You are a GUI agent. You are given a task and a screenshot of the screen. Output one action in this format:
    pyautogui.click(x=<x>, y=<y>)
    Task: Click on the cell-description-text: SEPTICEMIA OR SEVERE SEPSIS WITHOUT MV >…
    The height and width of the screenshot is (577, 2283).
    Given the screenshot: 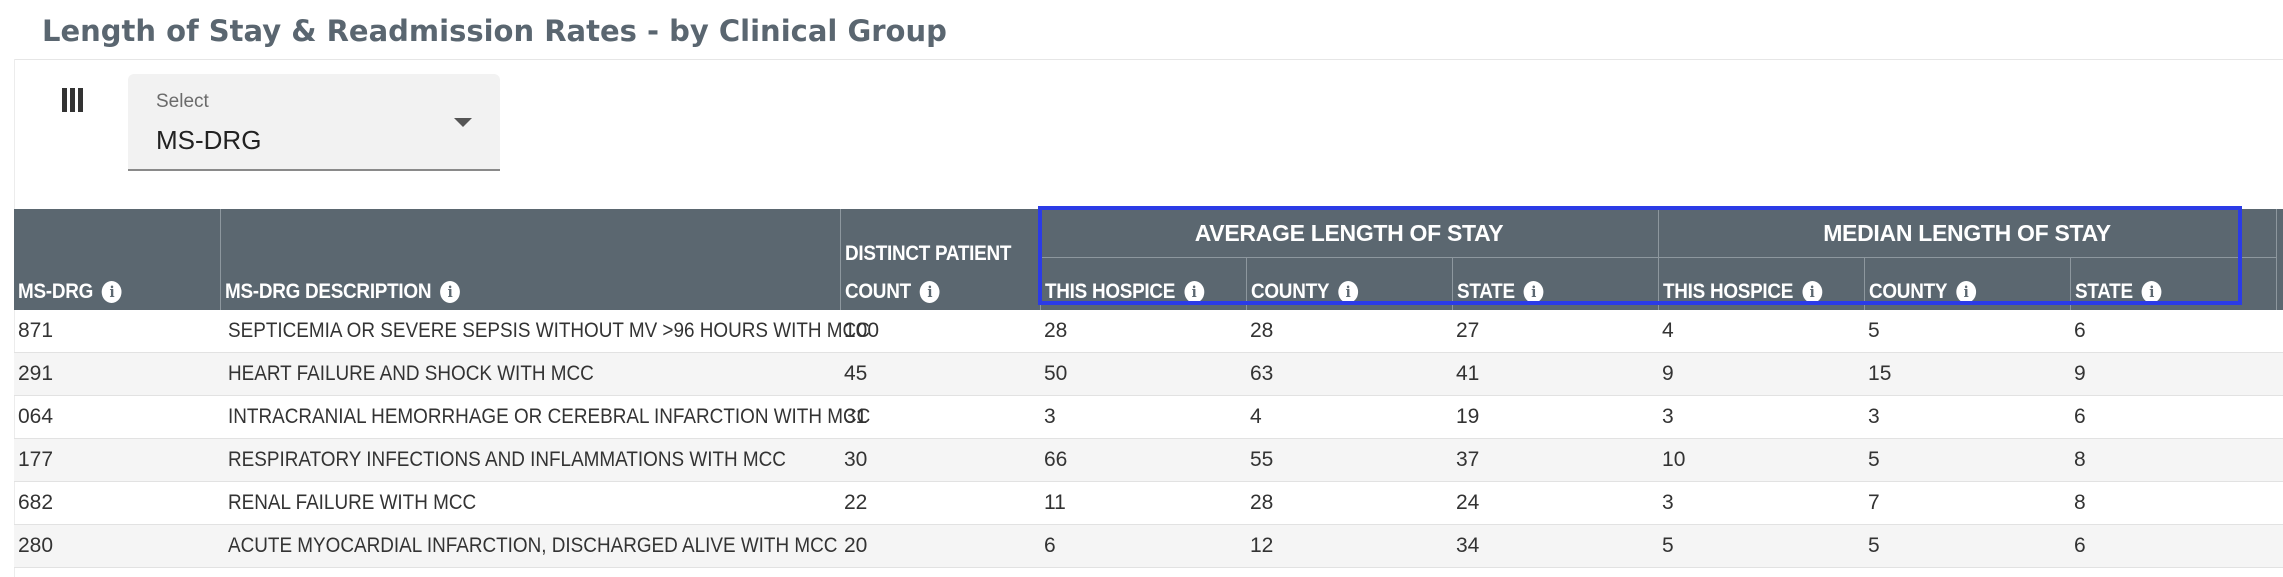 What is the action you would take?
    pyautogui.click(x=549, y=330)
    